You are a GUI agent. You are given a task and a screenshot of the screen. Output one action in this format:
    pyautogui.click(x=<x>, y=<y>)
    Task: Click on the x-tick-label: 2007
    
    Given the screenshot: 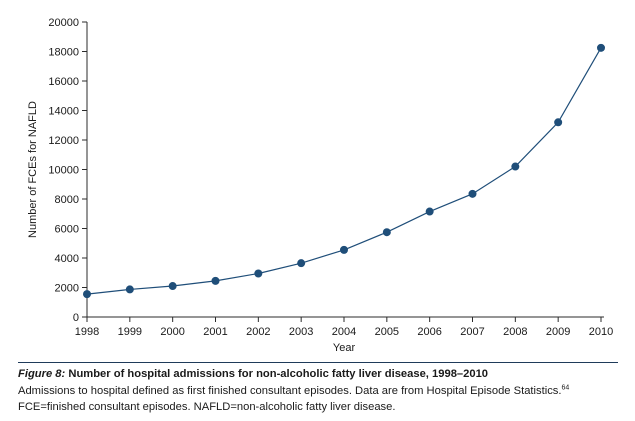 What is the action you would take?
    pyautogui.click(x=472, y=332)
    